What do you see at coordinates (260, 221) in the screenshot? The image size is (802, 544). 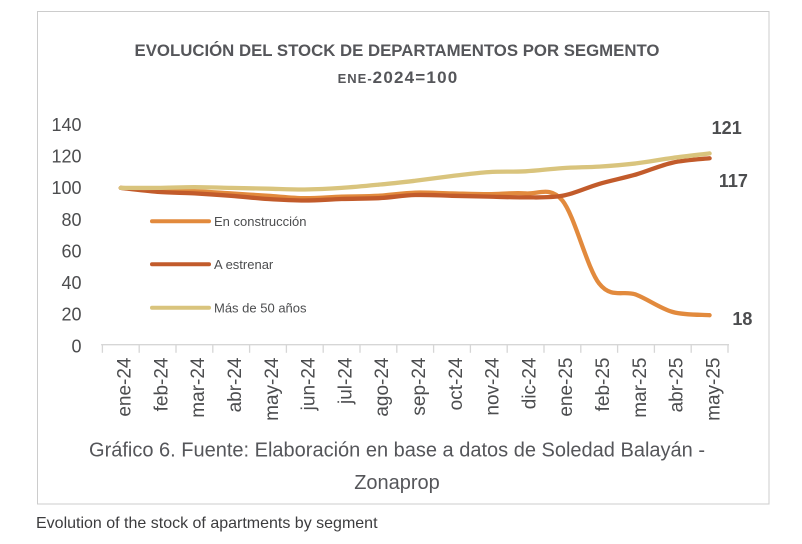 I see `svg-text: En construcción` at bounding box center [260, 221].